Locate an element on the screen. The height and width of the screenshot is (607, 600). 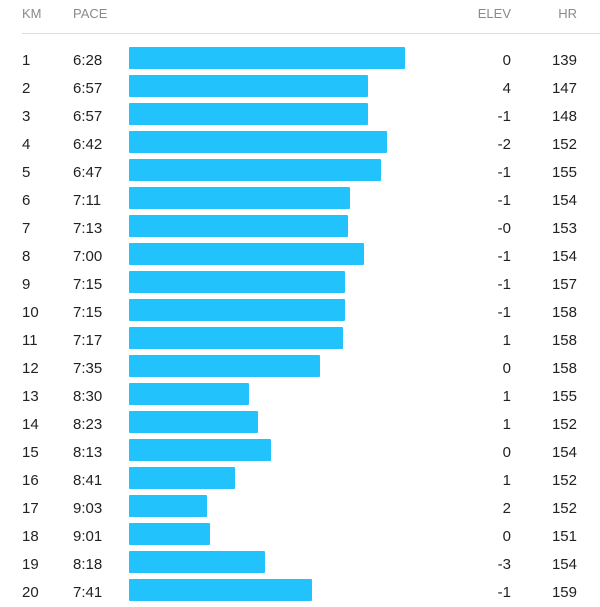
split-row: 18 9:01 0 151 is located at coordinates (300, 537).